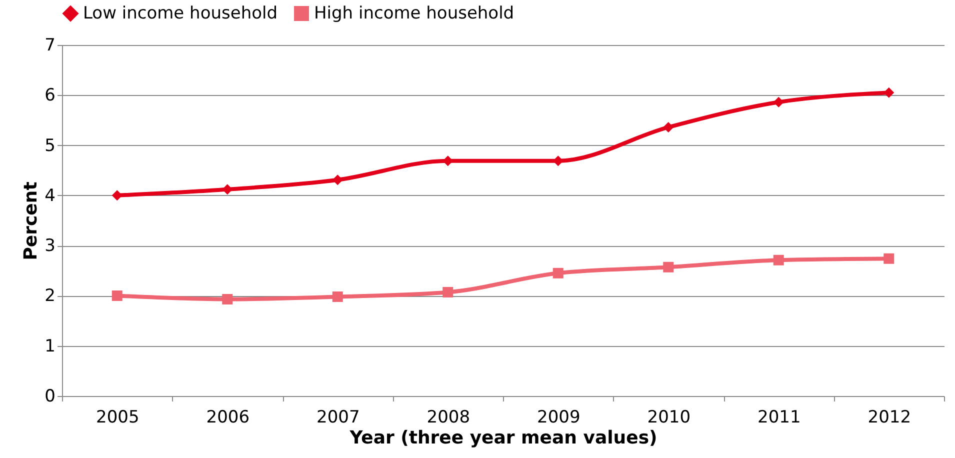  Describe the element at coordinates (228, 418) in the screenshot. I see `x-tick-label: 2006` at that location.